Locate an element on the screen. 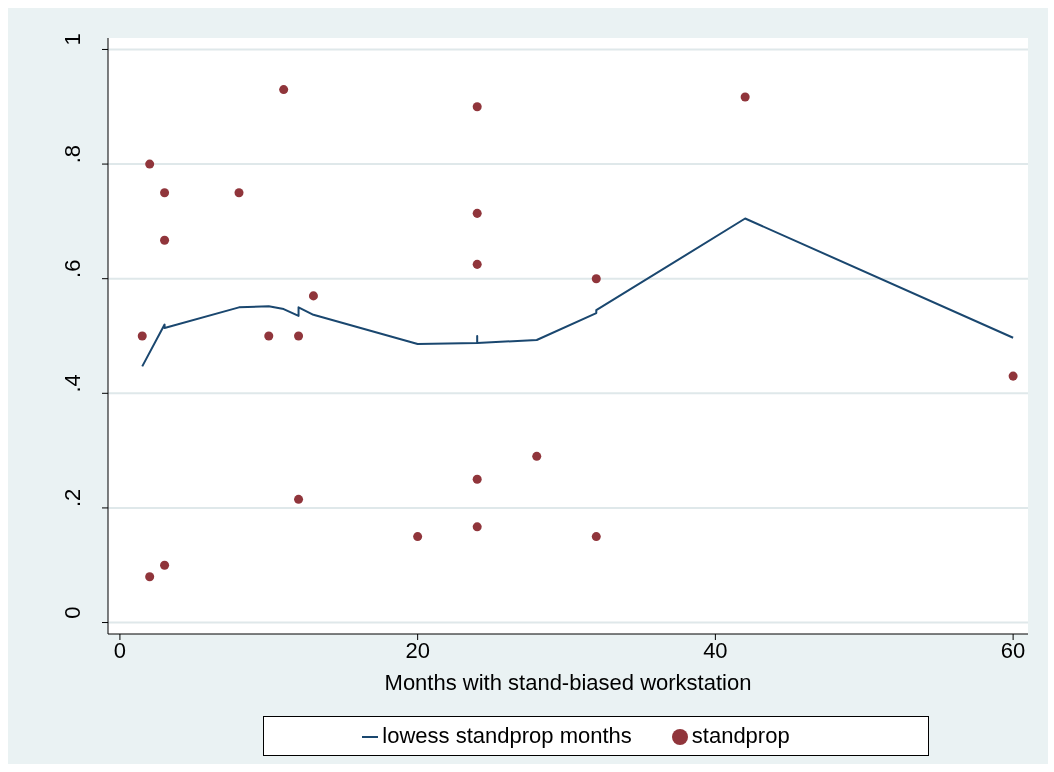 The height and width of the screenshot is (772, 1054). x-tick-label: 60 is located at coordinates (1013, 650).